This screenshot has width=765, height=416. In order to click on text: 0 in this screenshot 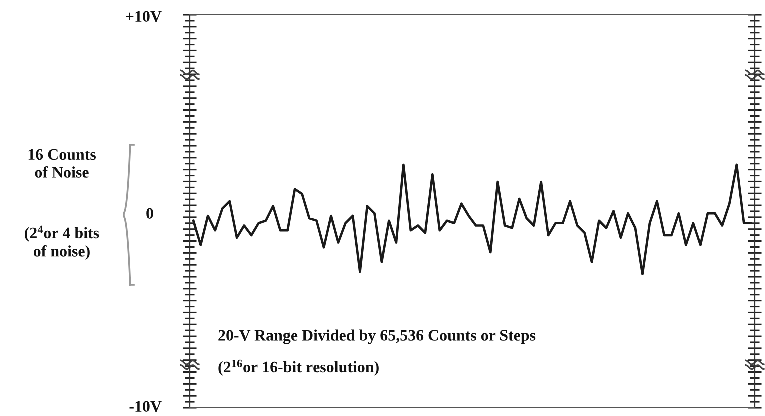, I will do `click(150, 213)`.